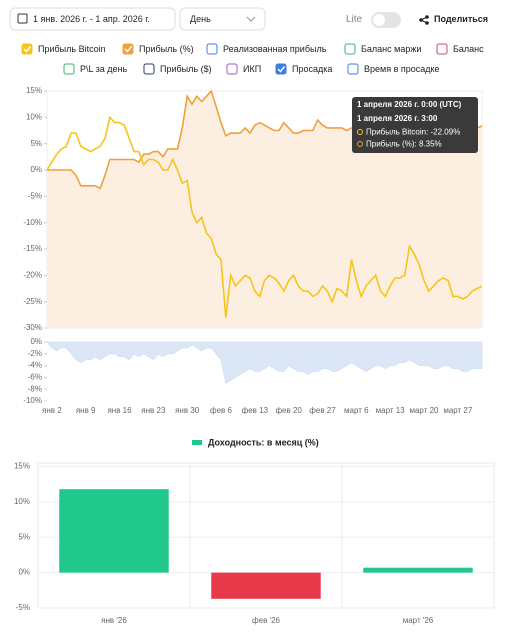 This screenshot has width=513, height=632. Describe the element at coordinates (35, 365) in the screenshot. I see `y2-tick-label: -4%` at that location.